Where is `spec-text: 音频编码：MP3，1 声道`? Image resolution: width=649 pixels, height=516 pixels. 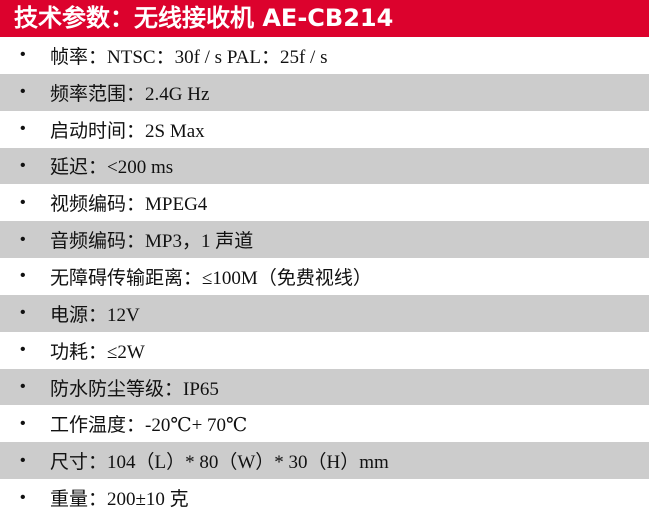
spec-text: 音频编码：MP3，1 声道 is located at coordinates (152, 242).